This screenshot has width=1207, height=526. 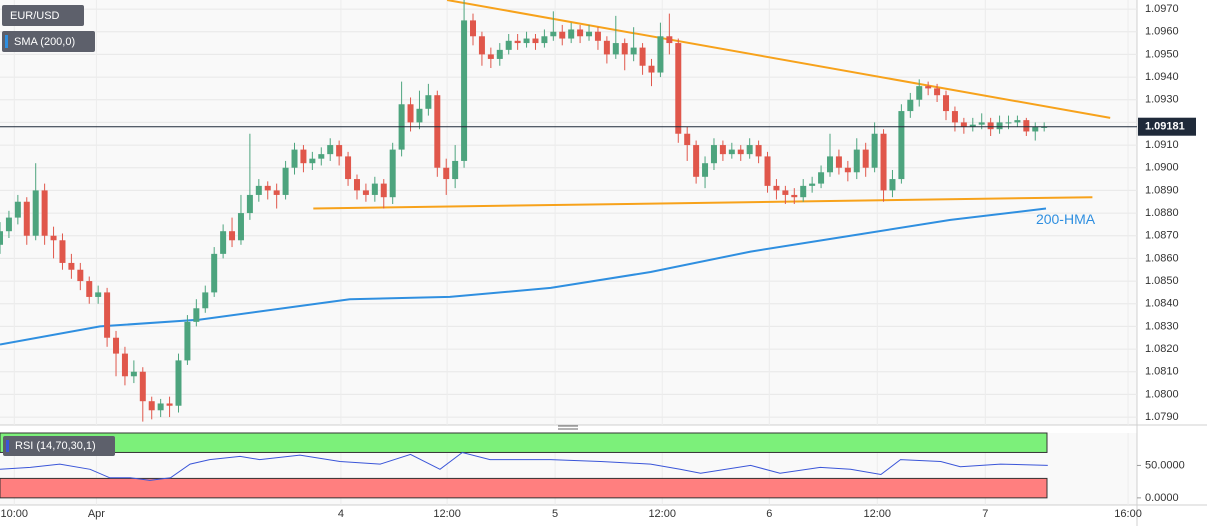 I want to click on x-tick-label: Apr, so click(x=96, y=514).